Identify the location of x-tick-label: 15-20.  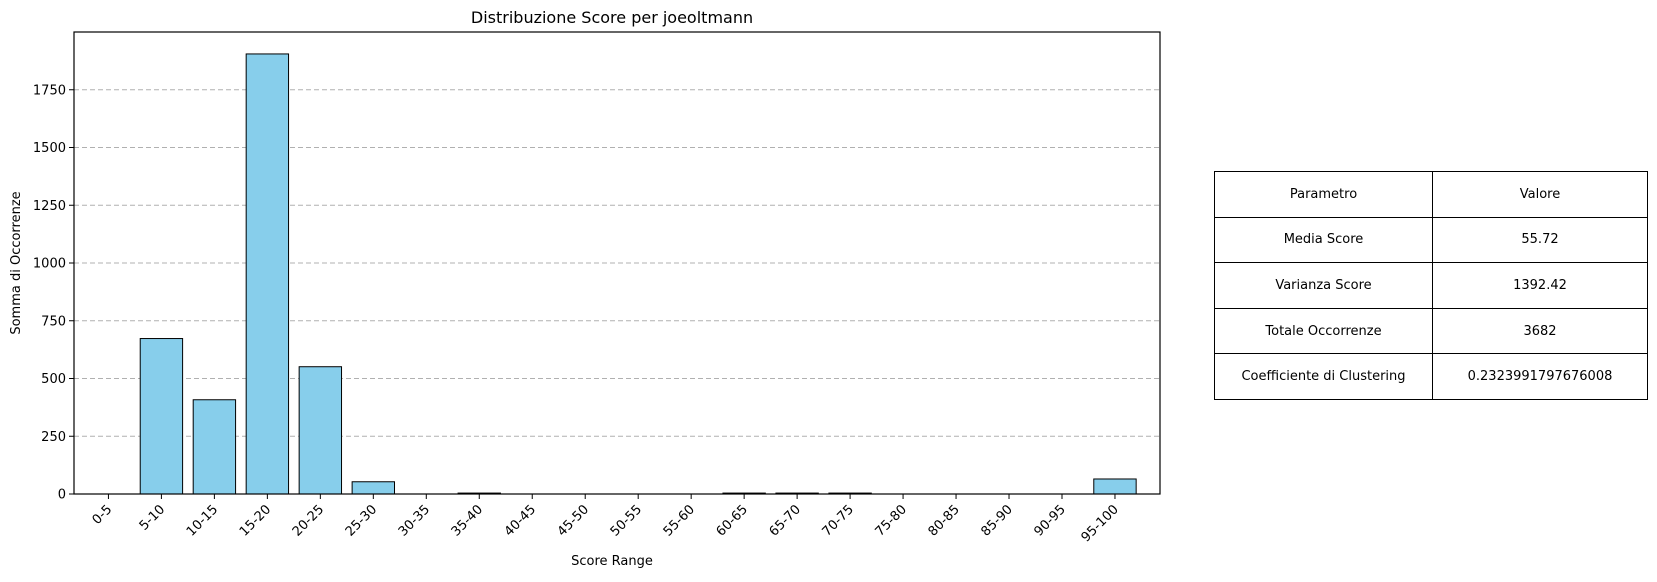
(255, 520).